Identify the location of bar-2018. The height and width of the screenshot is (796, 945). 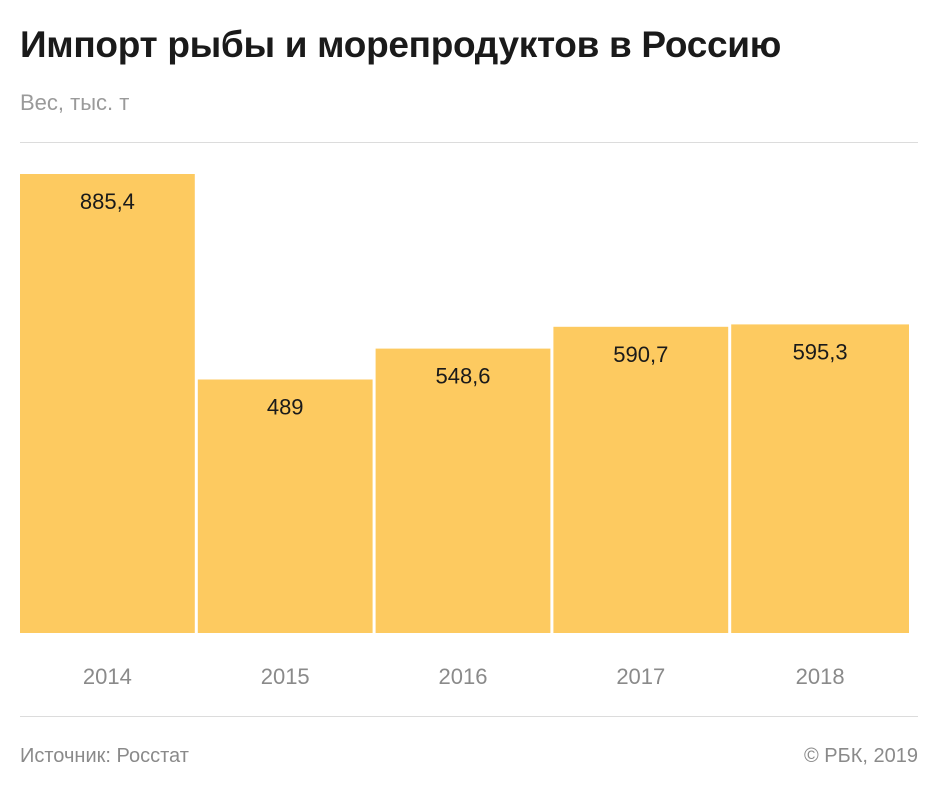
(820, 478).